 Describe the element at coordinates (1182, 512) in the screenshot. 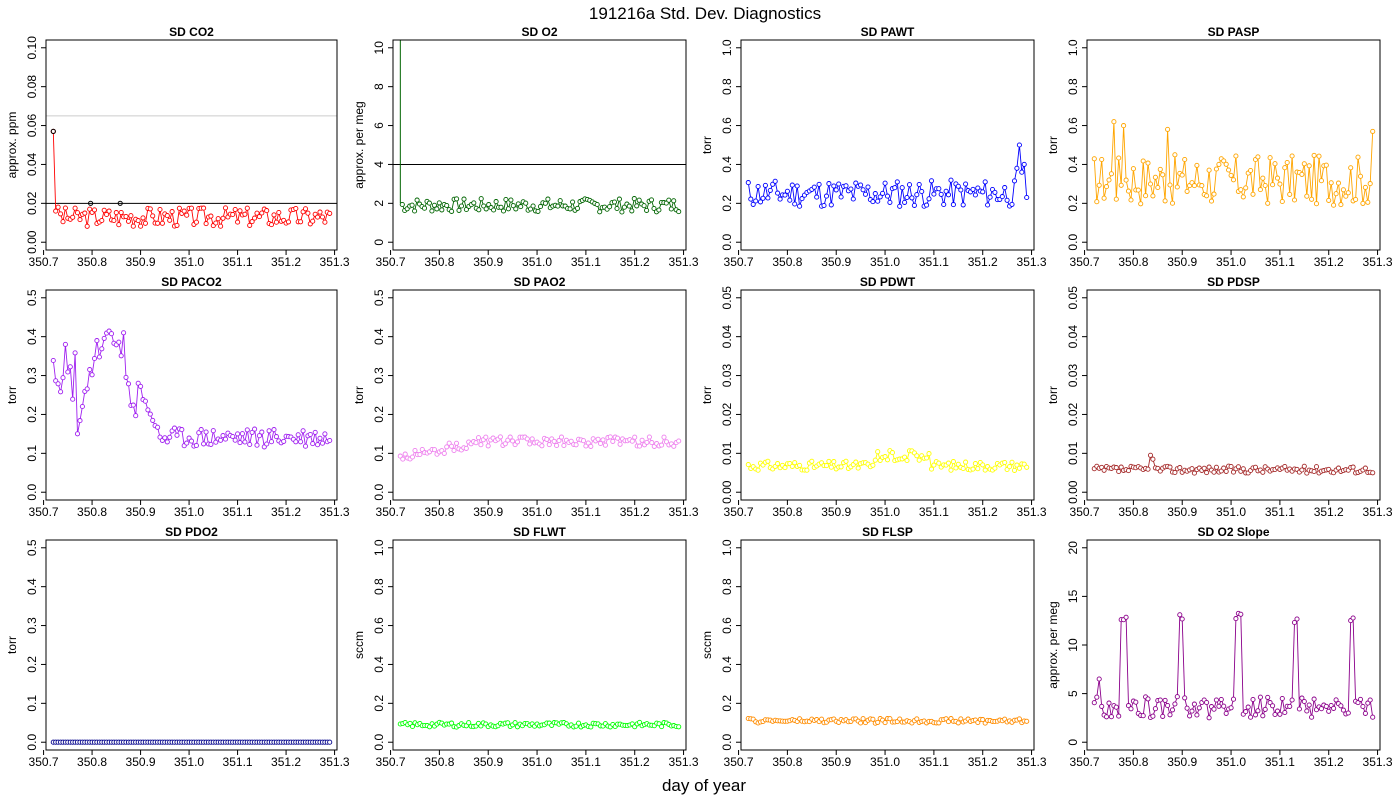

I see `x-tick-label: 350.9` at that location.